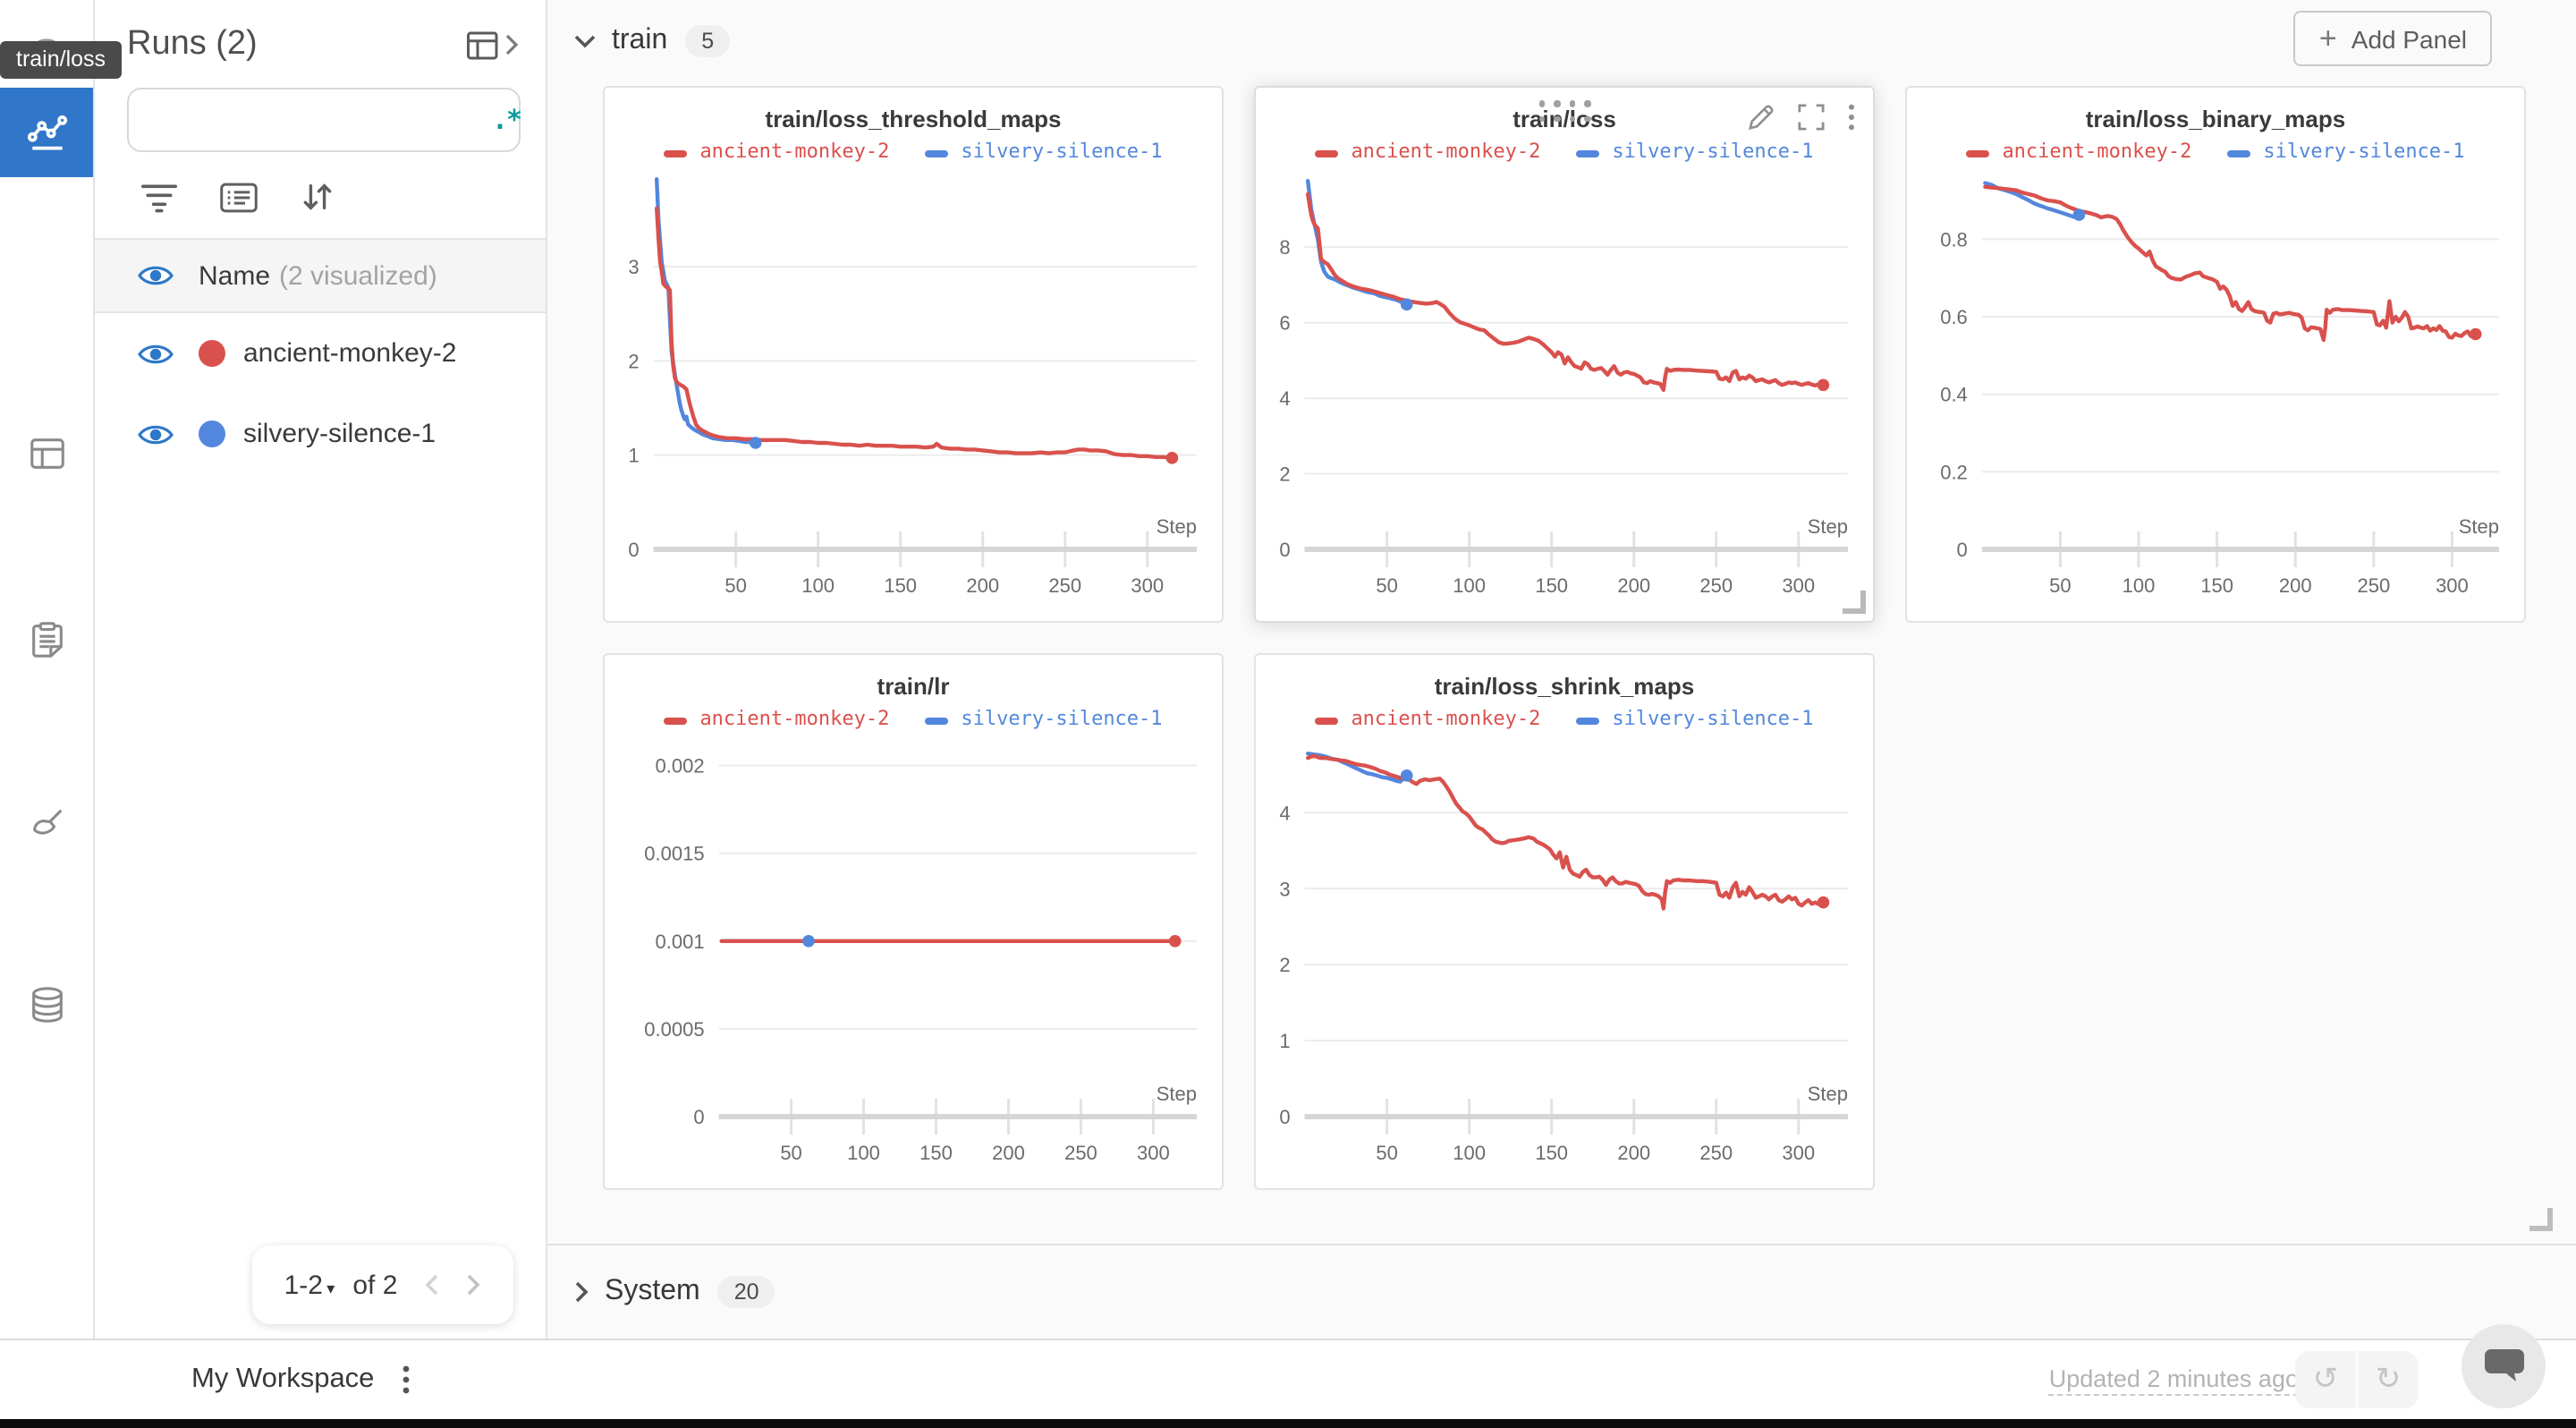 The height and width of the screenshot is (1428, 2576). I want to click on chart-plot-area: 0 0.2 0.4 0.6 0.8 50 100 150 200 250 300 Step, so click(2215, 388).